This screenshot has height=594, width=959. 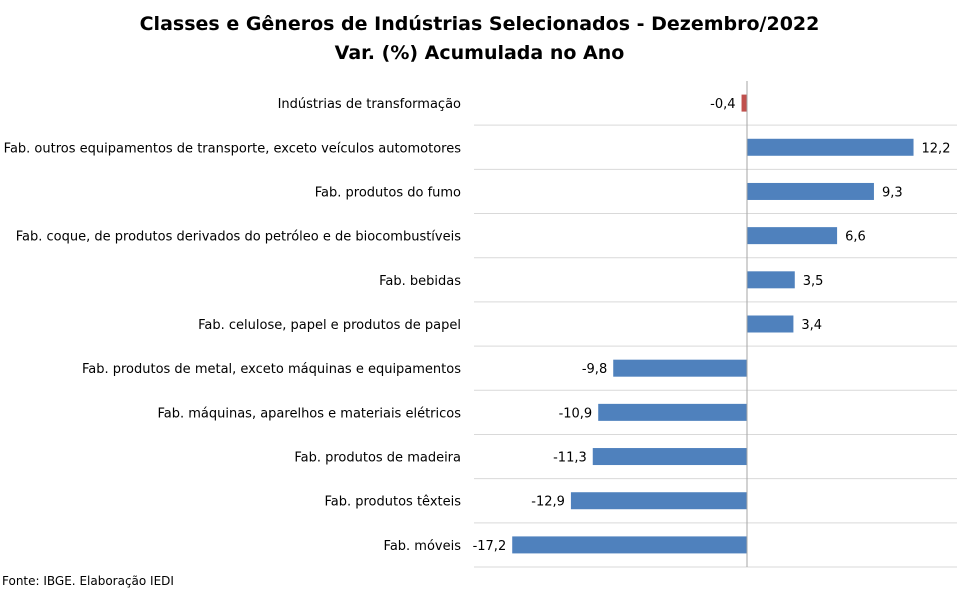 I want to click on category-label: Fab. bebidas, so click(x=420, y=281).